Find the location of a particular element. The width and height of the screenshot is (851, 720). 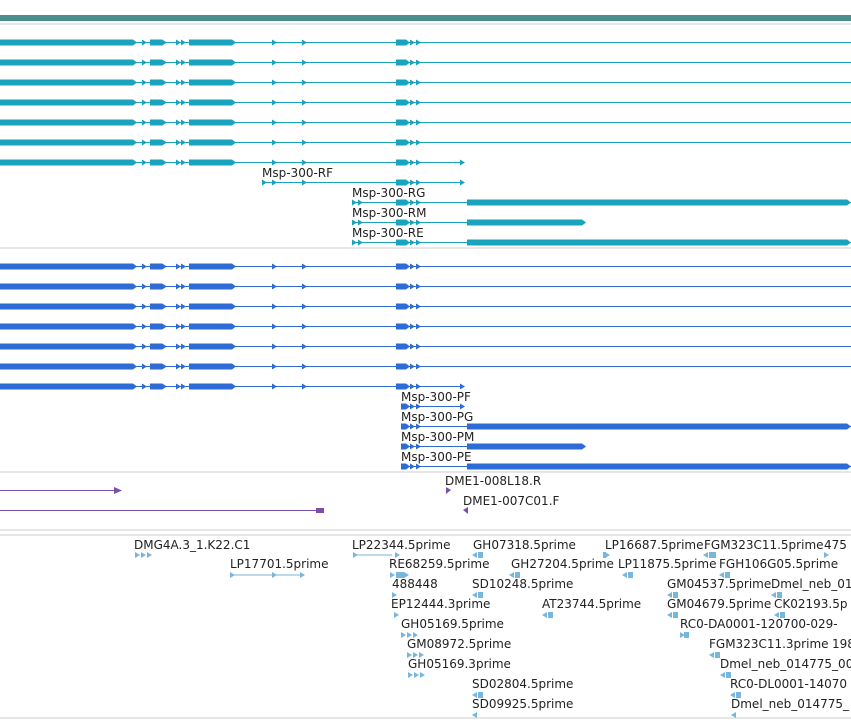

est-label: SD10248.5prime is located at coordinates (522, 584).